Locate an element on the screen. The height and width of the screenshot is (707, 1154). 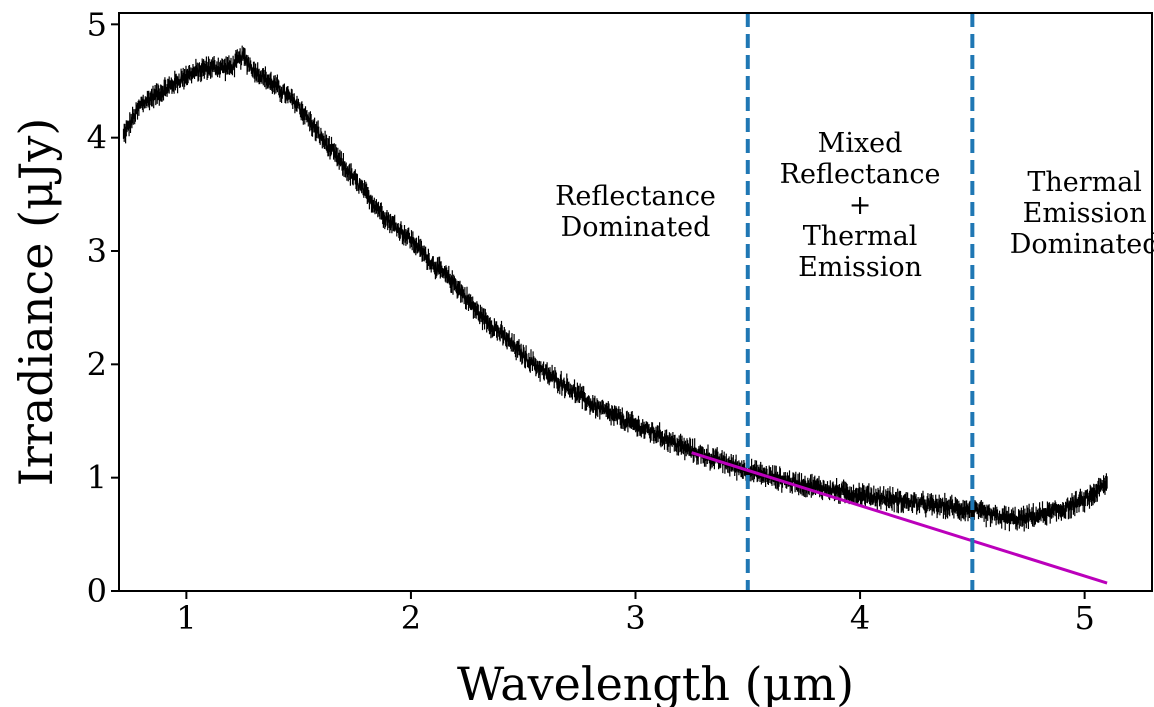
x-axis: 1 2 3 4 5 is located at coordinates (635, 614).